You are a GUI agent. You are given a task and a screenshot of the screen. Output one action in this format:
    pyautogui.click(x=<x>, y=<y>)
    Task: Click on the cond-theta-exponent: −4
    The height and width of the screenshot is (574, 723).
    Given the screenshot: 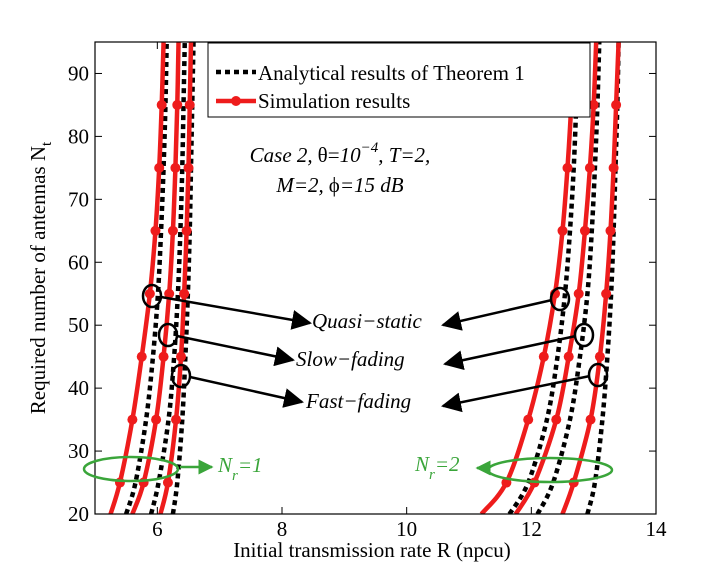 What is the action you would take?
    pyautogui.click(x=370, y=148)
    